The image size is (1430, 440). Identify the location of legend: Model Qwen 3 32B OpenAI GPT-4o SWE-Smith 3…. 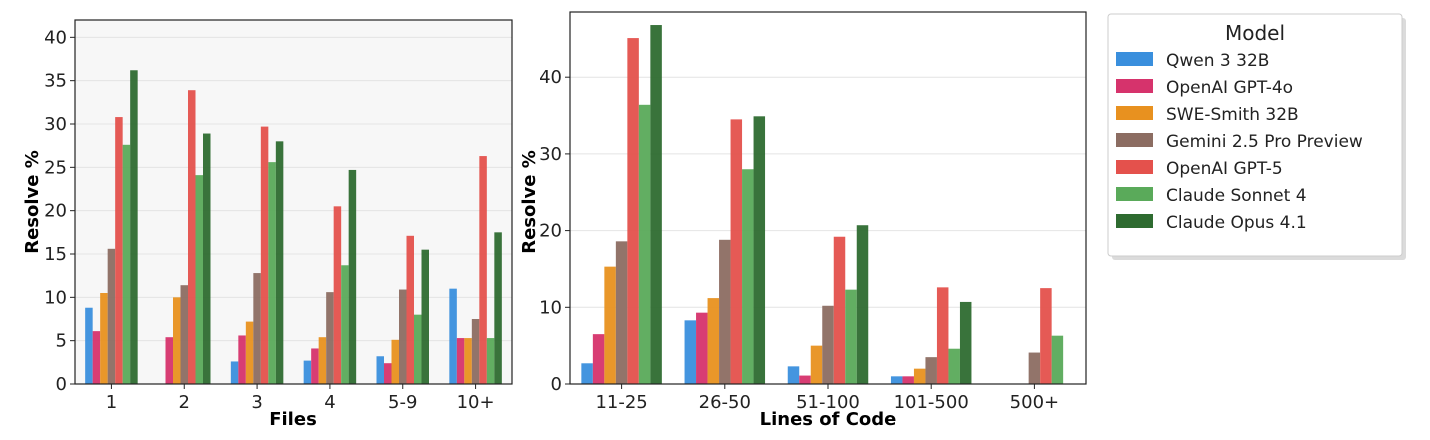
(1256, 136).